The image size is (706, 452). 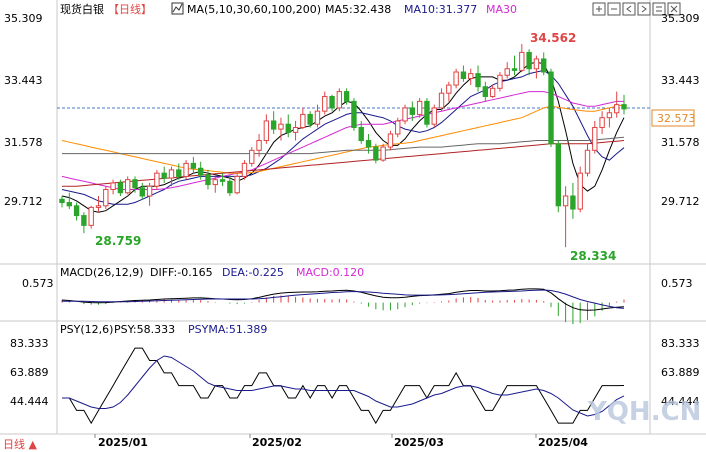 What do you see at coordinates (629, 9) in the screenshot?
I see `left-icon` at bounding box center [629, 9].